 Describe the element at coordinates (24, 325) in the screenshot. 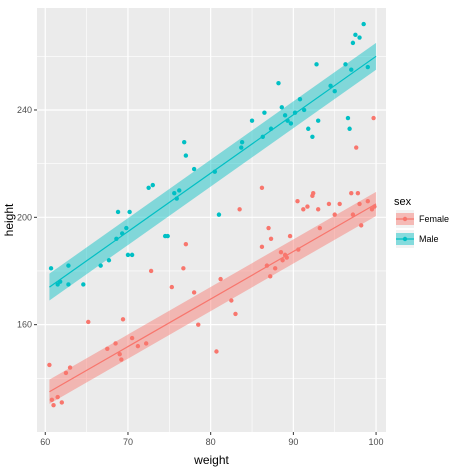

I see `y-tick-label: 160` at that location.